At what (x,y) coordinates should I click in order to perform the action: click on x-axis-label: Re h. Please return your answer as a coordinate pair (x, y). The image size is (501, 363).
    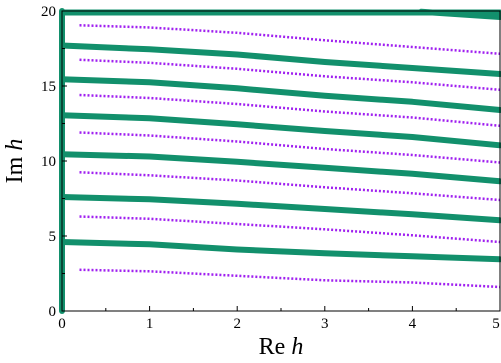
    Looking at the image, I should click on (281, 347).